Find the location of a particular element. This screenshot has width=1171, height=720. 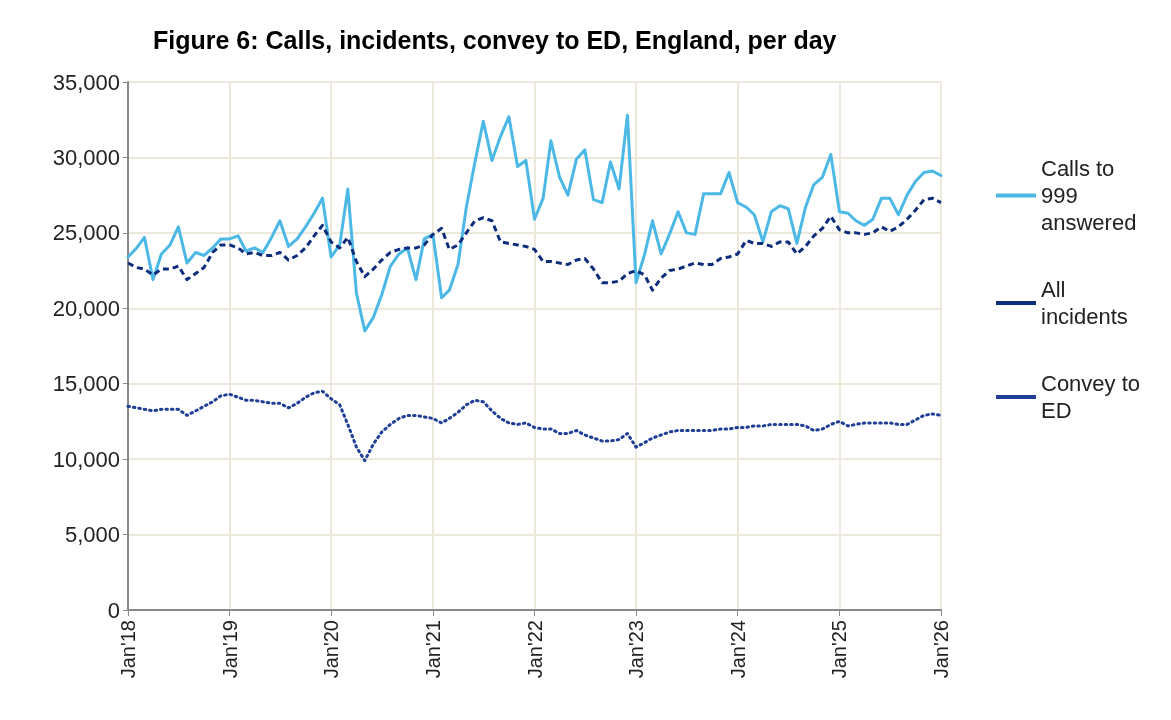

y-tick-label: 0 is located at coordinates (113, 610).